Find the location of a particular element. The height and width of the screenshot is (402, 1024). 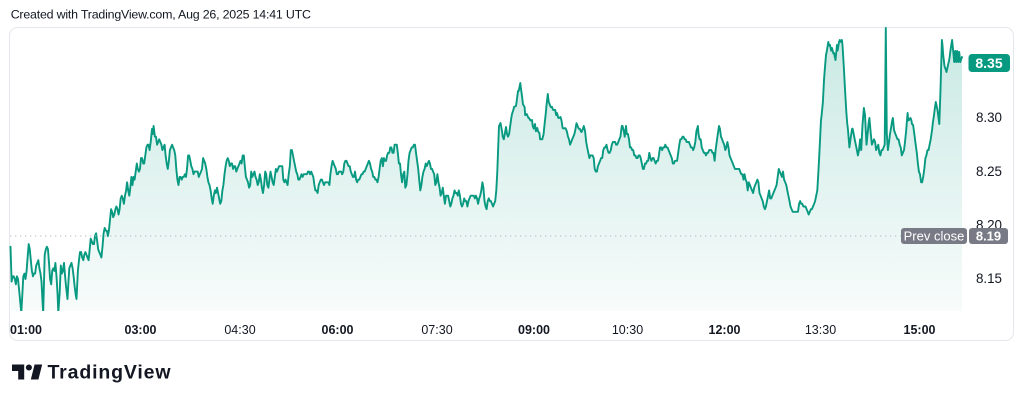

svg-text: 8.25 is located at coordinates (989, 171).